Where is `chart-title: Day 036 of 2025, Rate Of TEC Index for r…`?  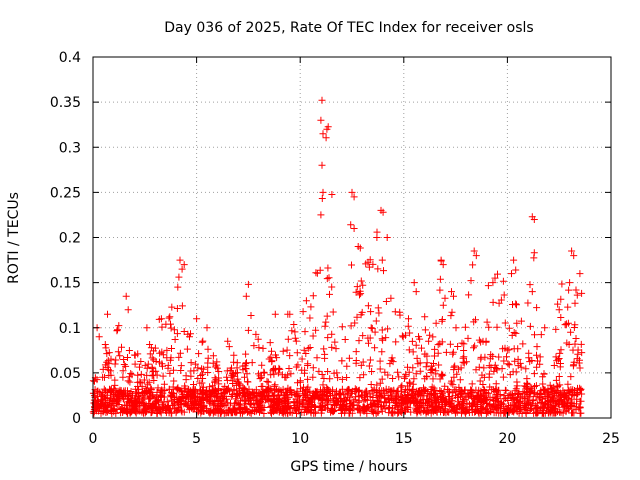
chart-title: Day 036 of 2025, Rate Of TEC Index for r… is located at coordinates (348, 28).